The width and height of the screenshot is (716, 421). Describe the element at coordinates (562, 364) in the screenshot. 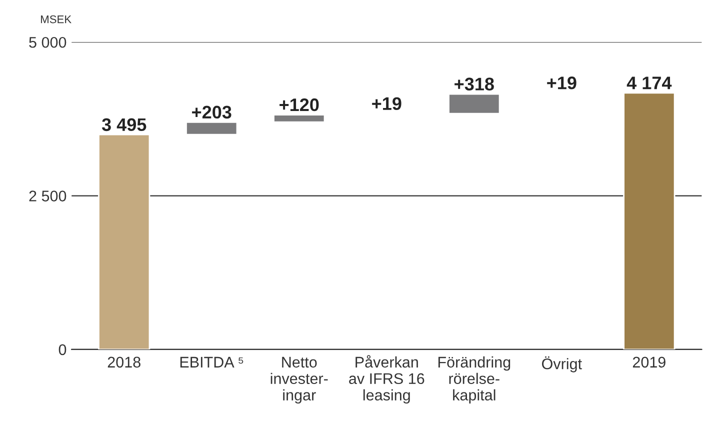

I see `x-tick-label: Övrigt` at that location.